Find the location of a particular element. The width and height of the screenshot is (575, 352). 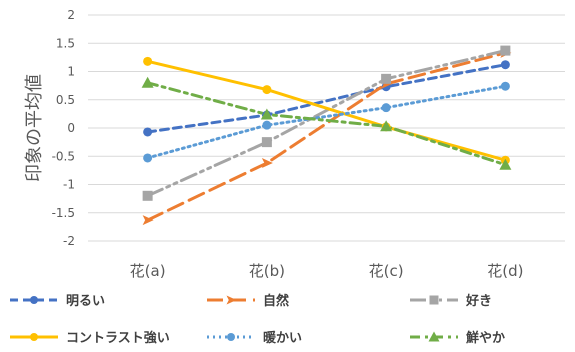

x-category-label: 花(c) is located at coordinates (386, 271).